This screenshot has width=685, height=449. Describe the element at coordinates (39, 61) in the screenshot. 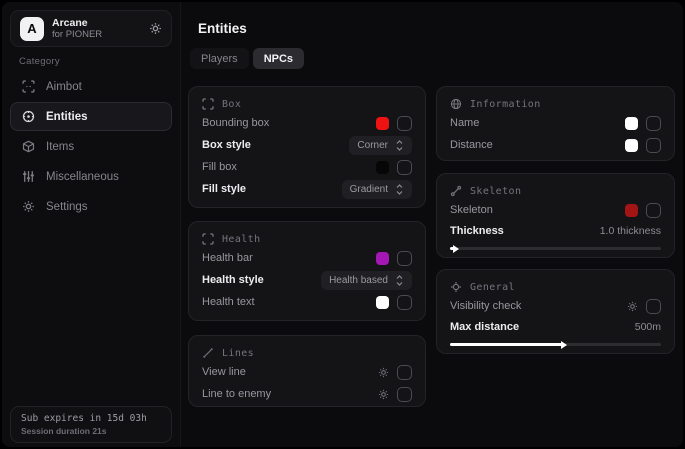

I see `category-label: Category` at that location.